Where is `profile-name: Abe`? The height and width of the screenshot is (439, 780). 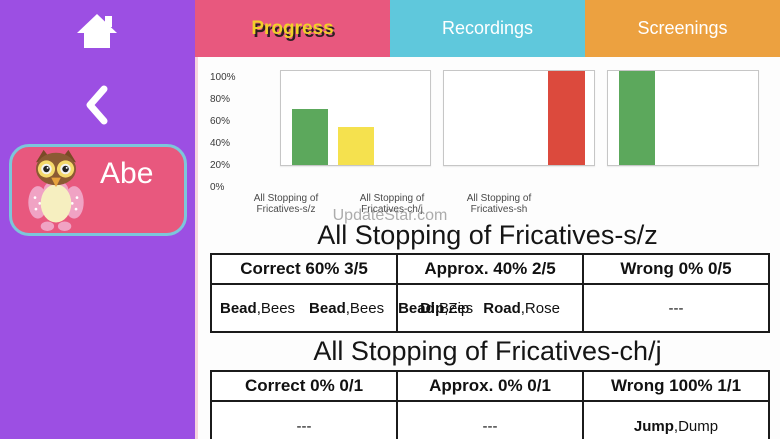 profile-name: Abe is located at coordinates (127, 173).